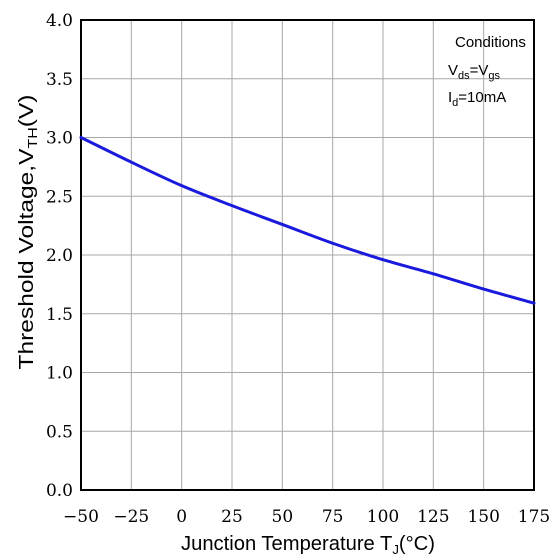  Describe the element at coordinates (450, 97) in the screenshot. I see `cond-i-label: I` at that location.